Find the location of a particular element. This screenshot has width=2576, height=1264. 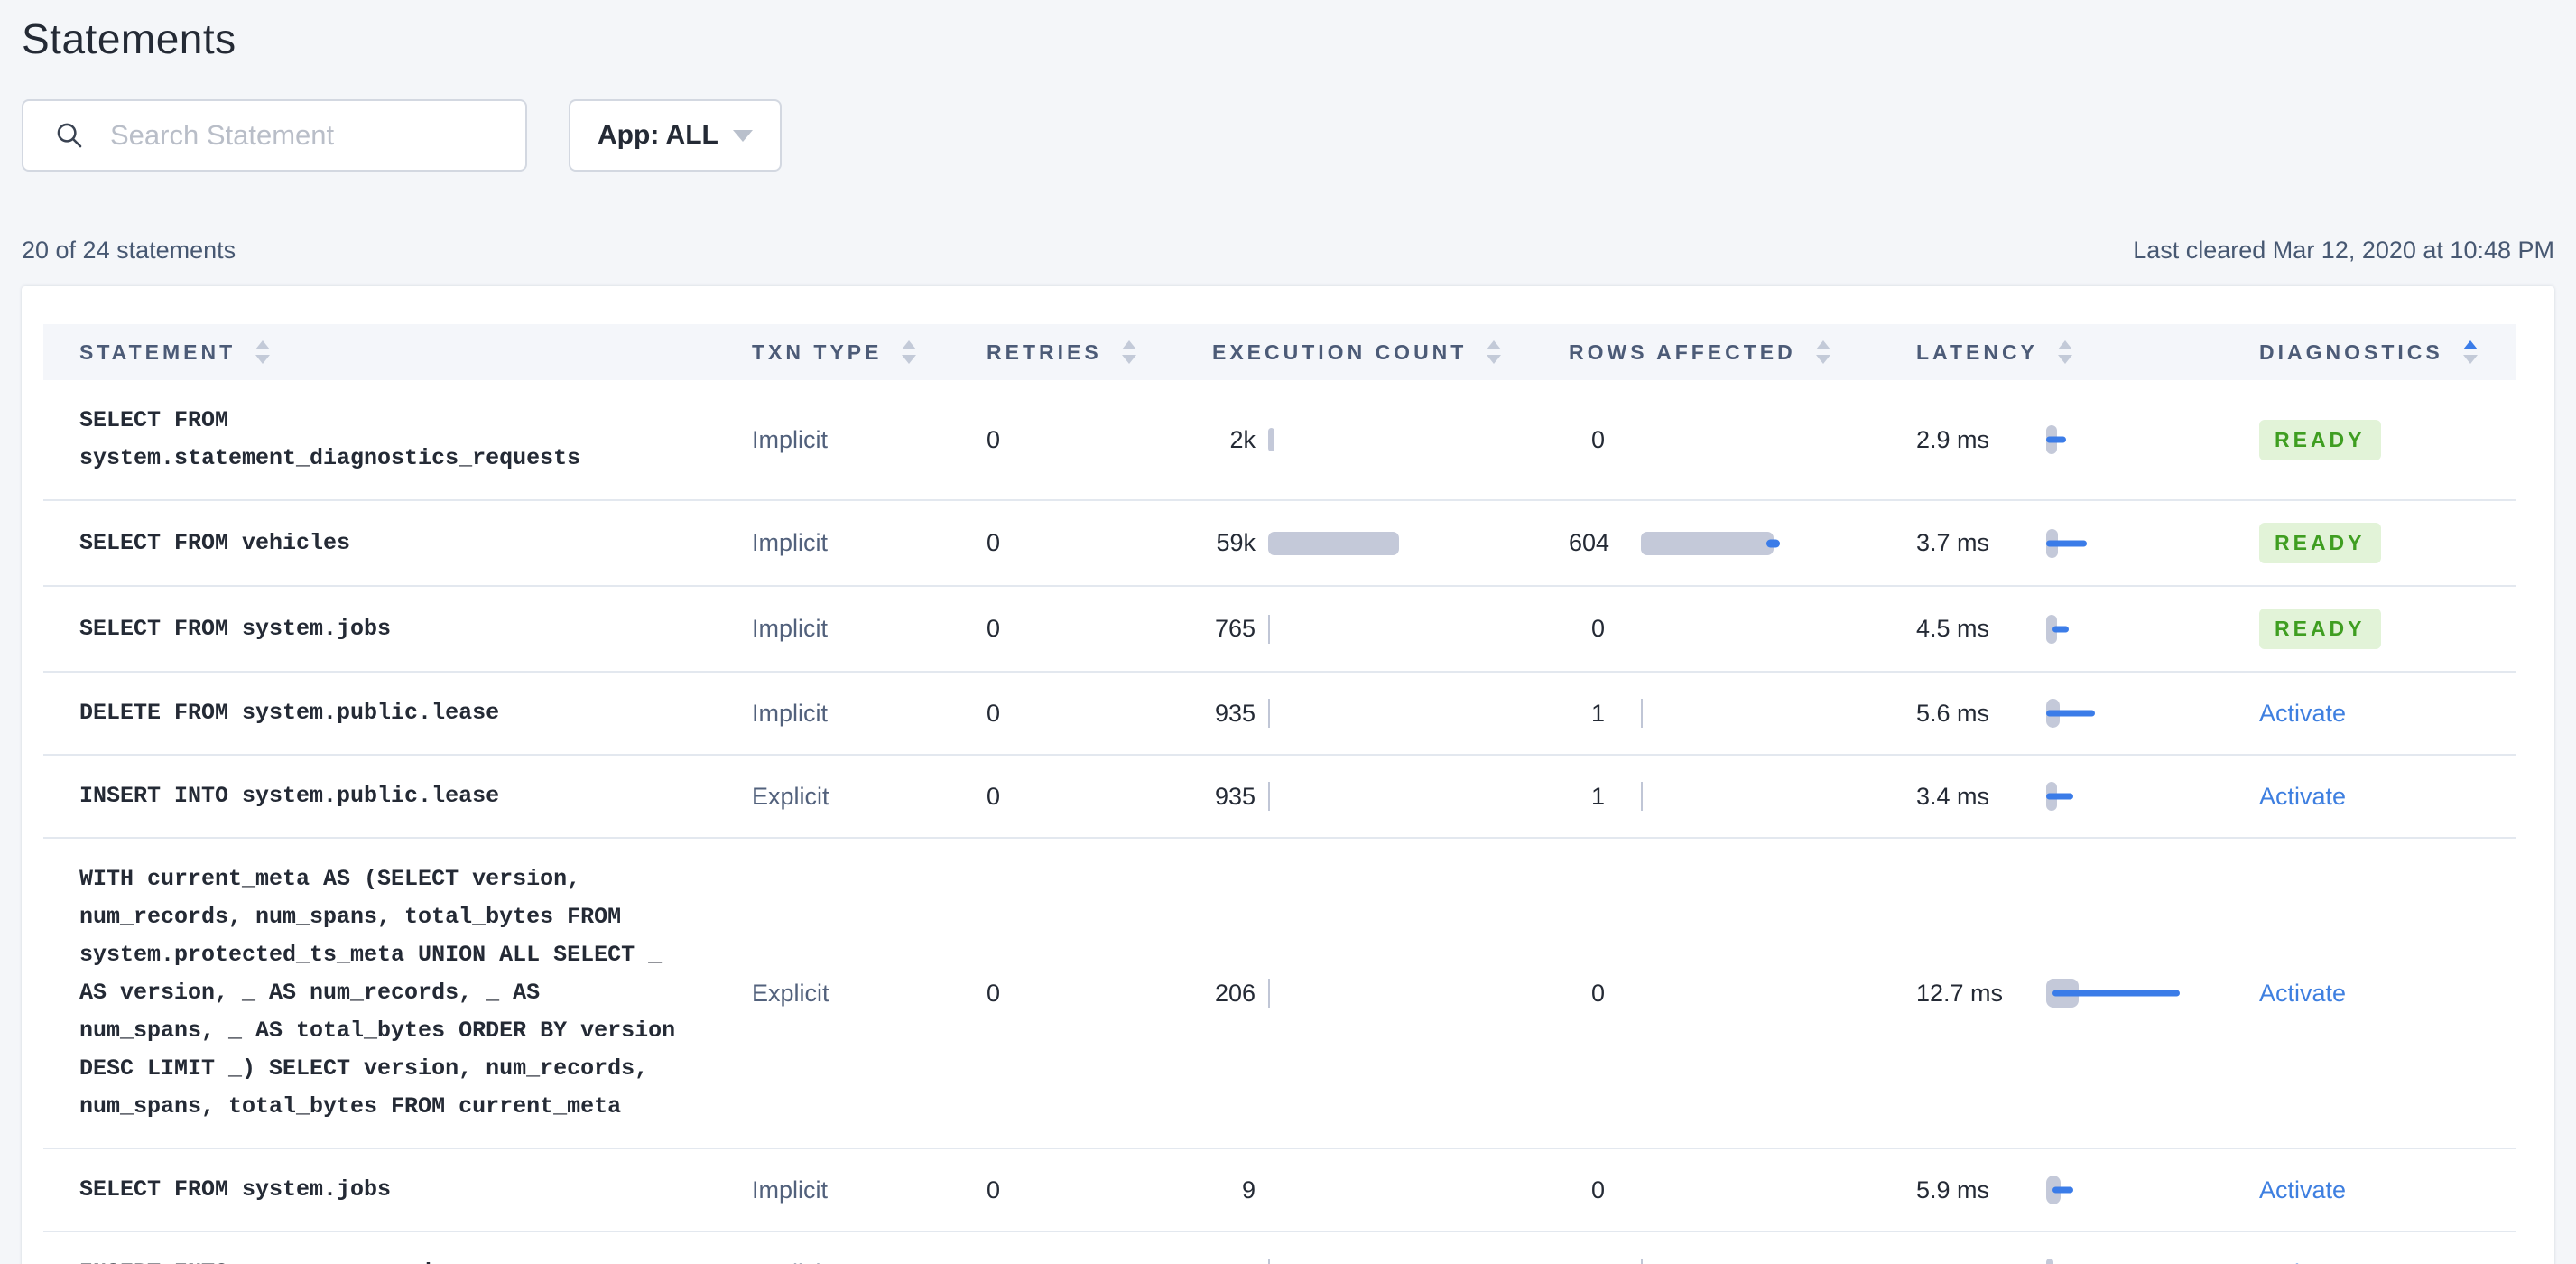

statement-cell: SELECT FROM vehicles is located at coordinates (379, 543).